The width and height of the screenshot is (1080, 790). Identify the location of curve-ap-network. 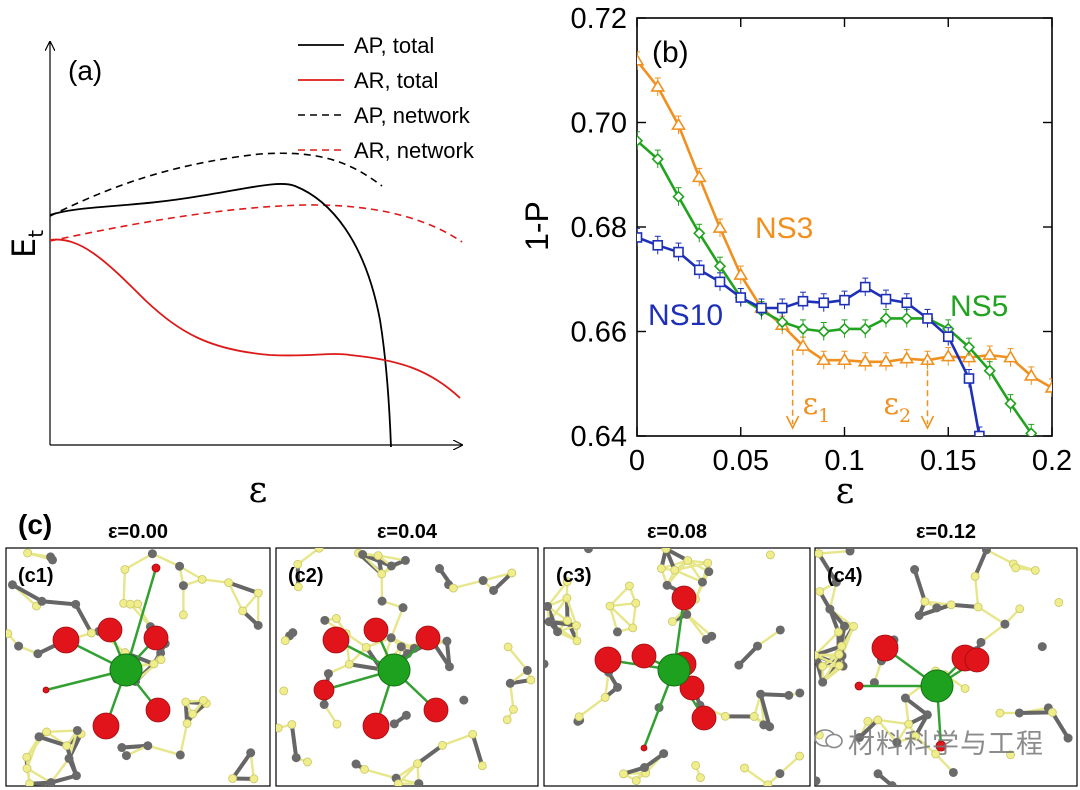
(216, 184).